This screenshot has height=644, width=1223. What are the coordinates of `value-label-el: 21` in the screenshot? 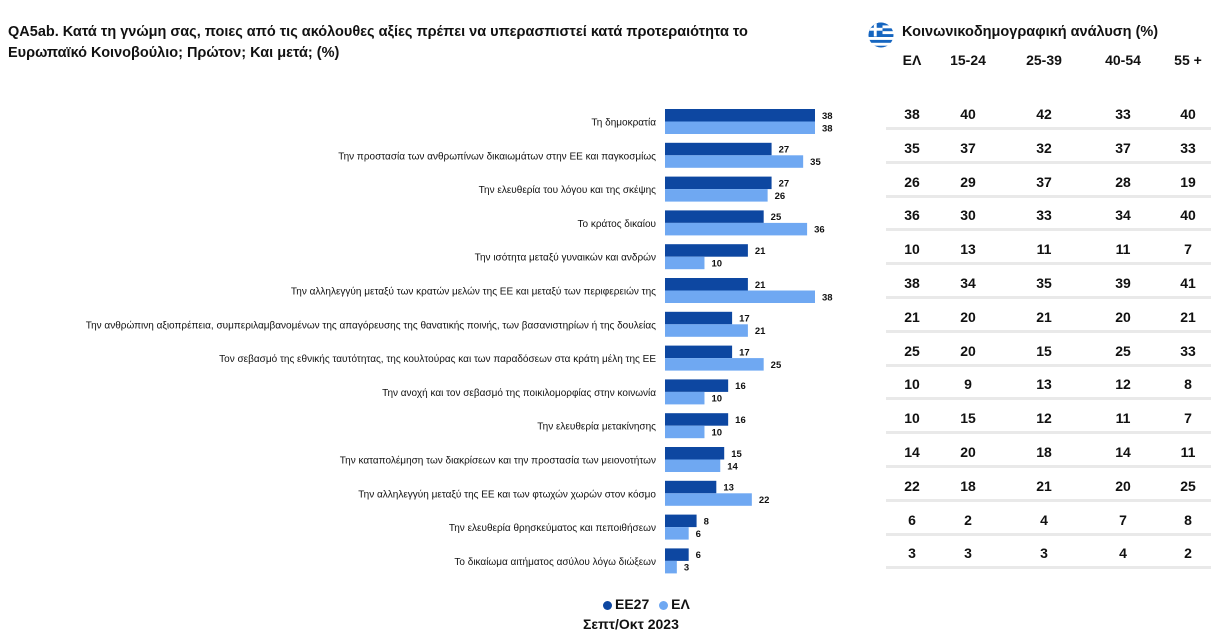 It's located at (760, 331).